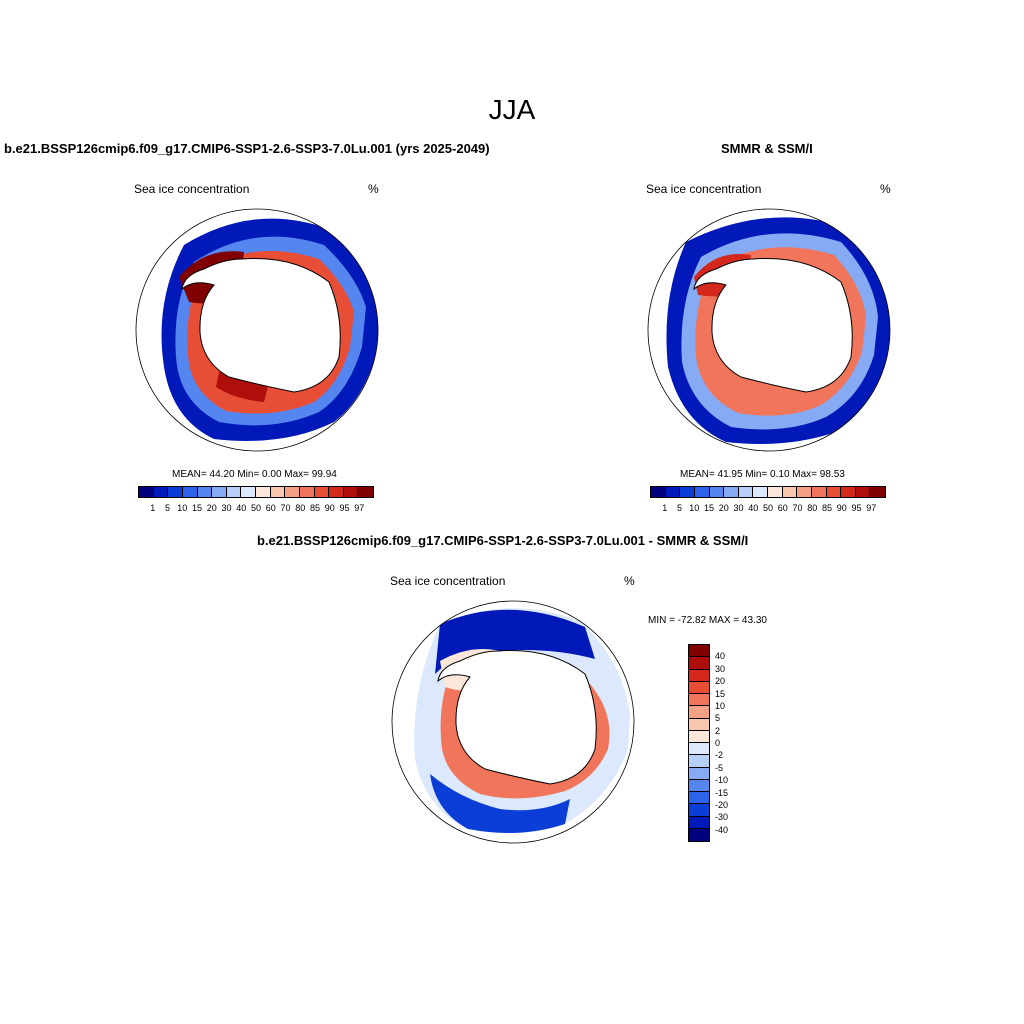 This screenshot has width=1024, height=1024. Describe the element at coordinates (629, 581) in the screenshot. I see `diff-units-label: %` at that location.